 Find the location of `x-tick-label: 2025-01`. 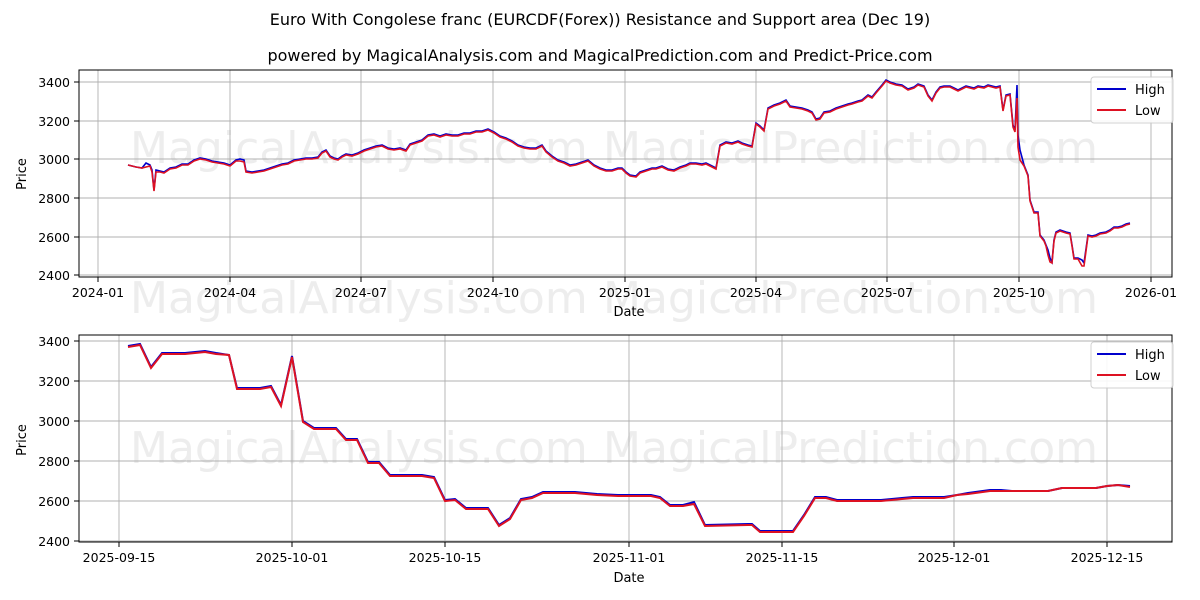

x-tick-label: 2025-01 is located at coordinates (625, 292).